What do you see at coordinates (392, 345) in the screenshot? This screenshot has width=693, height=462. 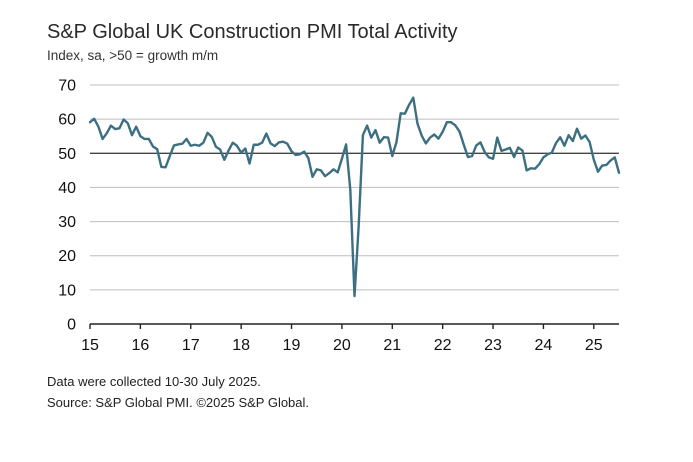 I see `x-tick-label: 21` at bounding box center [392, 345].